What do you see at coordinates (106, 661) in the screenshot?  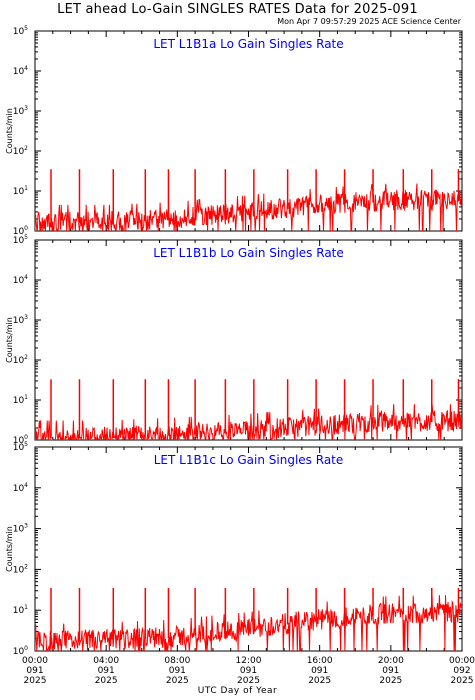 I see `x-tick-time-label: 04:00` at bounding box center [106, 661].